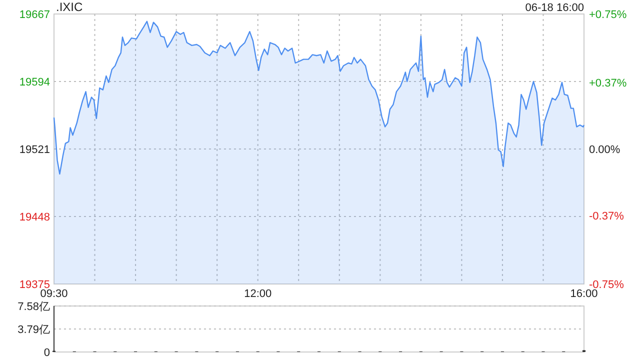 This screenshot has height=360, width=640. What do you see at coordinates (34, 330) in the screenshot?
I see `y-tick-label: 3.79亿` at bounding box center [34, 330].